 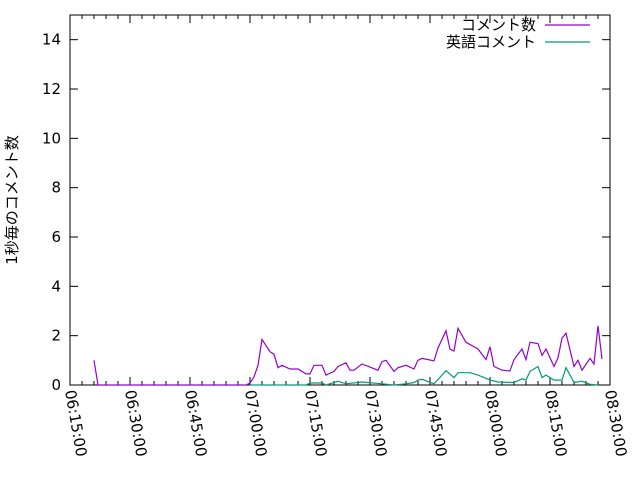 What do you see at coordinates (195, 423) in the screenshot?
I see `x-tick-label: 06:45:00` at bounding box center [195, 423].